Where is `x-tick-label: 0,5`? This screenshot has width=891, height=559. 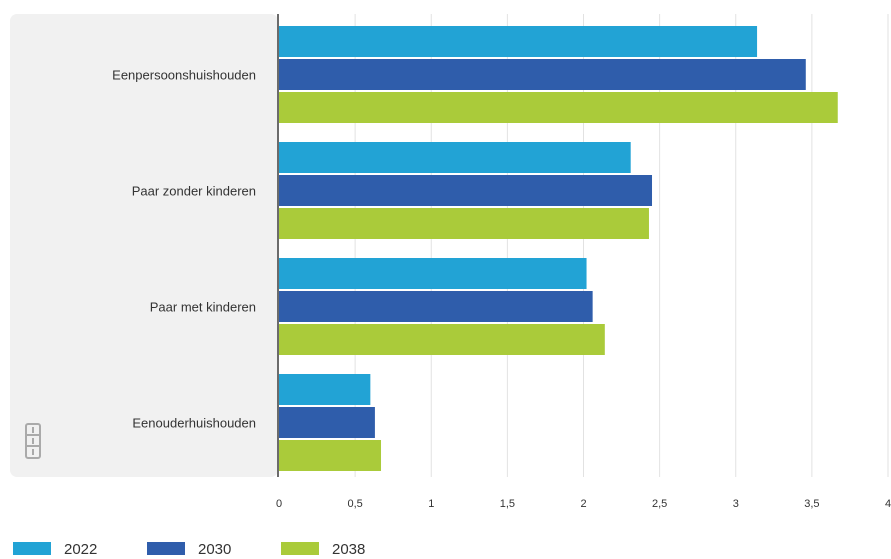 x-tick-label: 0,5 is located at coordinates (354, 504).